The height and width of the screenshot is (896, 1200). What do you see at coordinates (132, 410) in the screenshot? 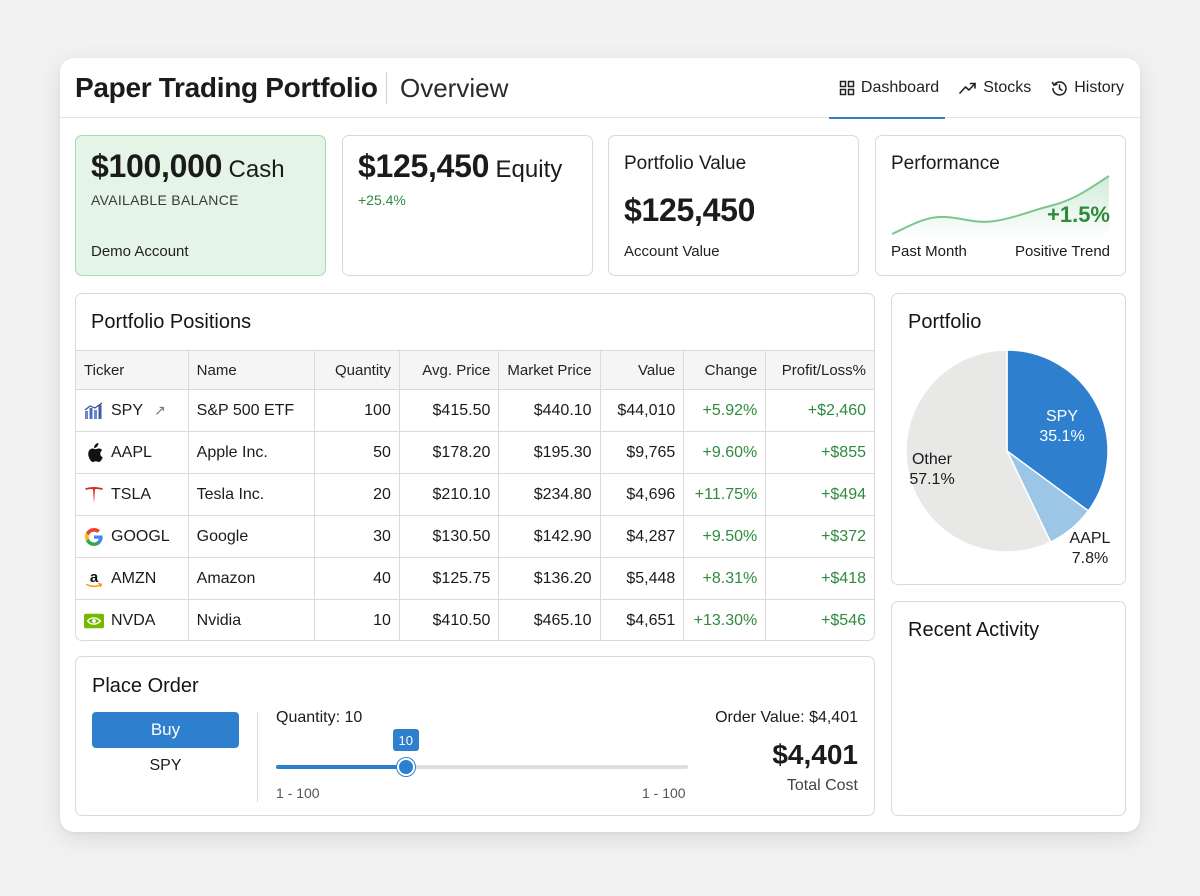
I see `ticker-cell: SPY ↗` at bounding box center [132, 410].